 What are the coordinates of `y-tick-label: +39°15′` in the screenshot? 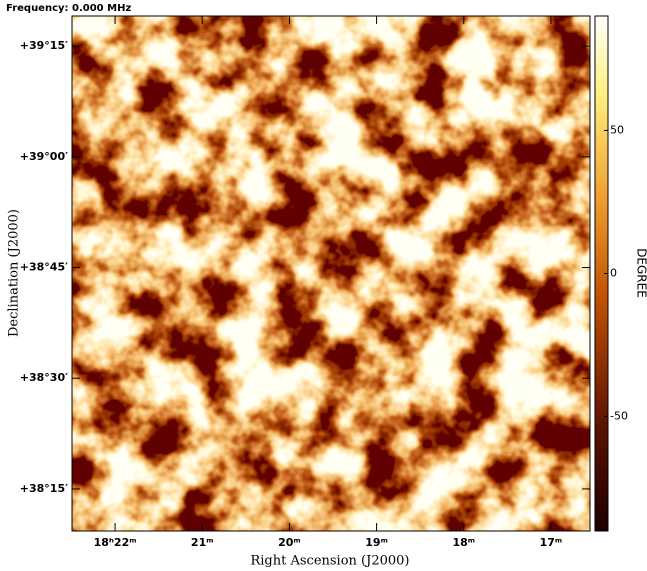 It's located at (44, 45).